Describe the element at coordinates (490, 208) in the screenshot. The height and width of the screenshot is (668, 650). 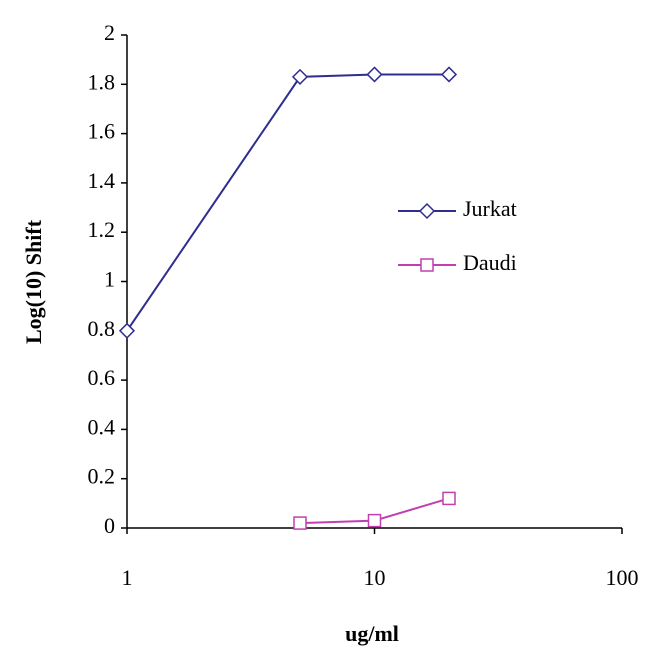
I see `legend-label: Jurkat` at that location.